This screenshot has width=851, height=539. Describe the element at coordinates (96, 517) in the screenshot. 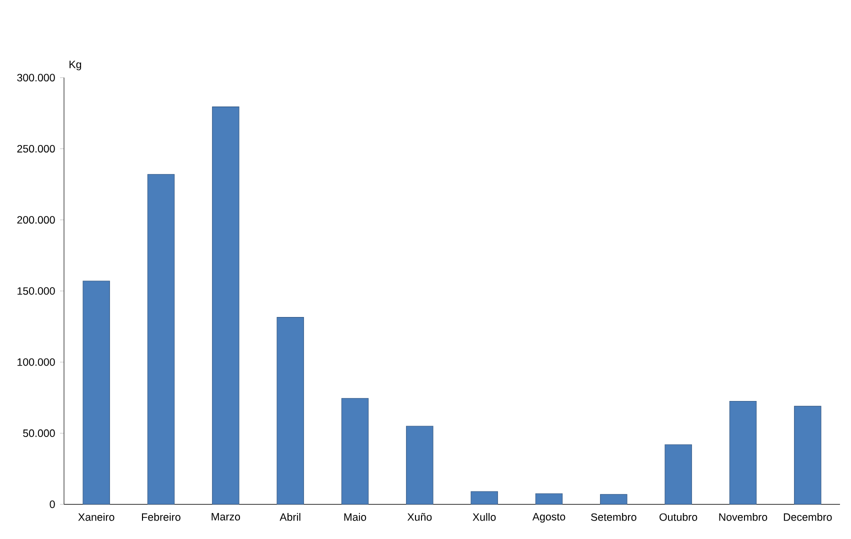

I see `x-tick-label: Xaneiro` at that location.